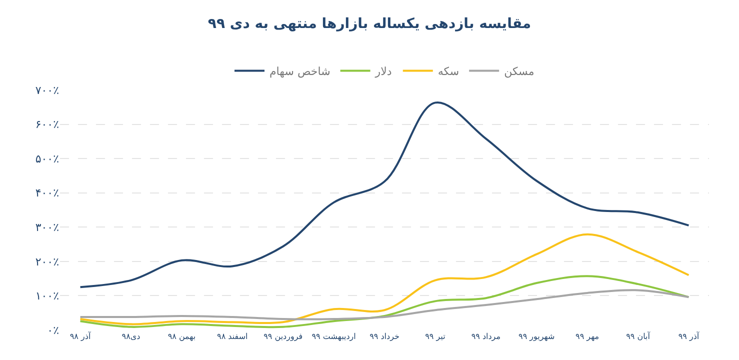 The width and height of the screenshot is (739, 360). Describe the element at coordinates (81, 336) in the screenshot. I see `x-tick-label: آذر ۹۸` at that location.